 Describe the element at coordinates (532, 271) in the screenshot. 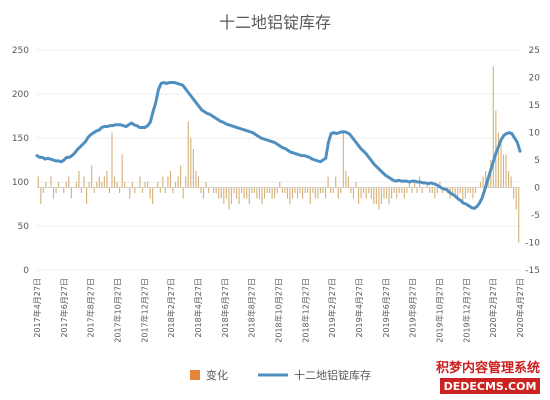

I see `y-right-tick-label: -15` at that location.